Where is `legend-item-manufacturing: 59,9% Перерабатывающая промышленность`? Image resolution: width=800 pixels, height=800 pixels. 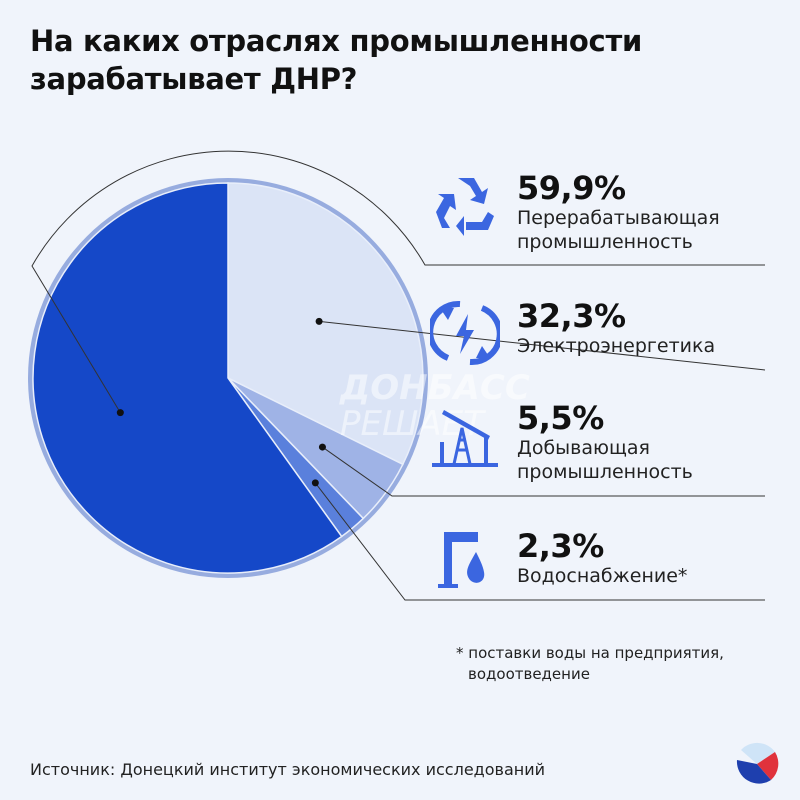
legend-item-manufacturing: 59,9% Перерабатывающая промышленность is located at coordinates (618, 211).